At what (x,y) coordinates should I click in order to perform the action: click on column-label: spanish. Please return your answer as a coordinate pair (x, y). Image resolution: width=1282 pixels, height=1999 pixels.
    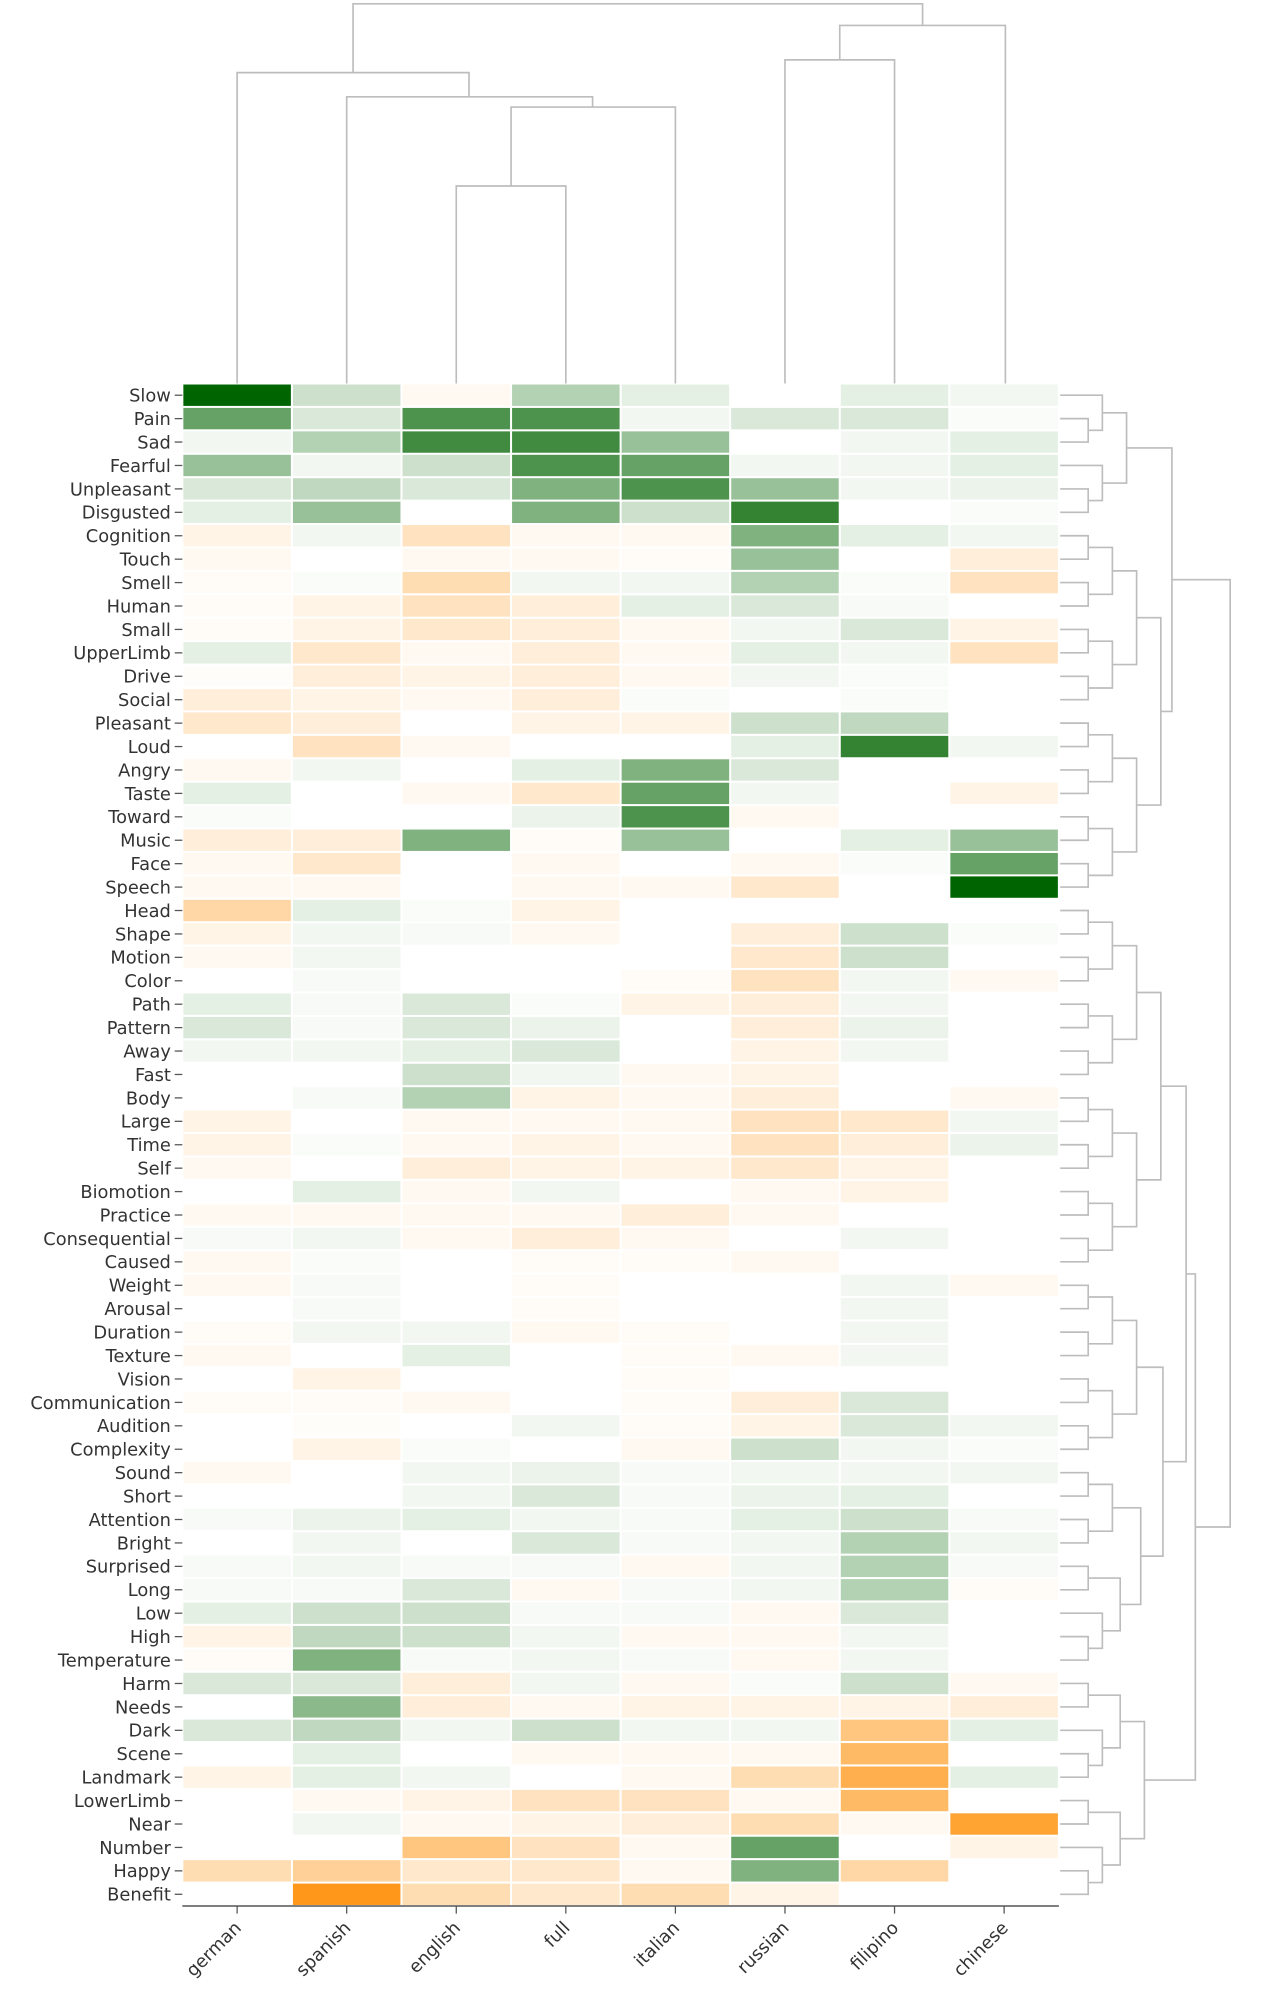
    Looking at the image, I should click on (323, 1949).